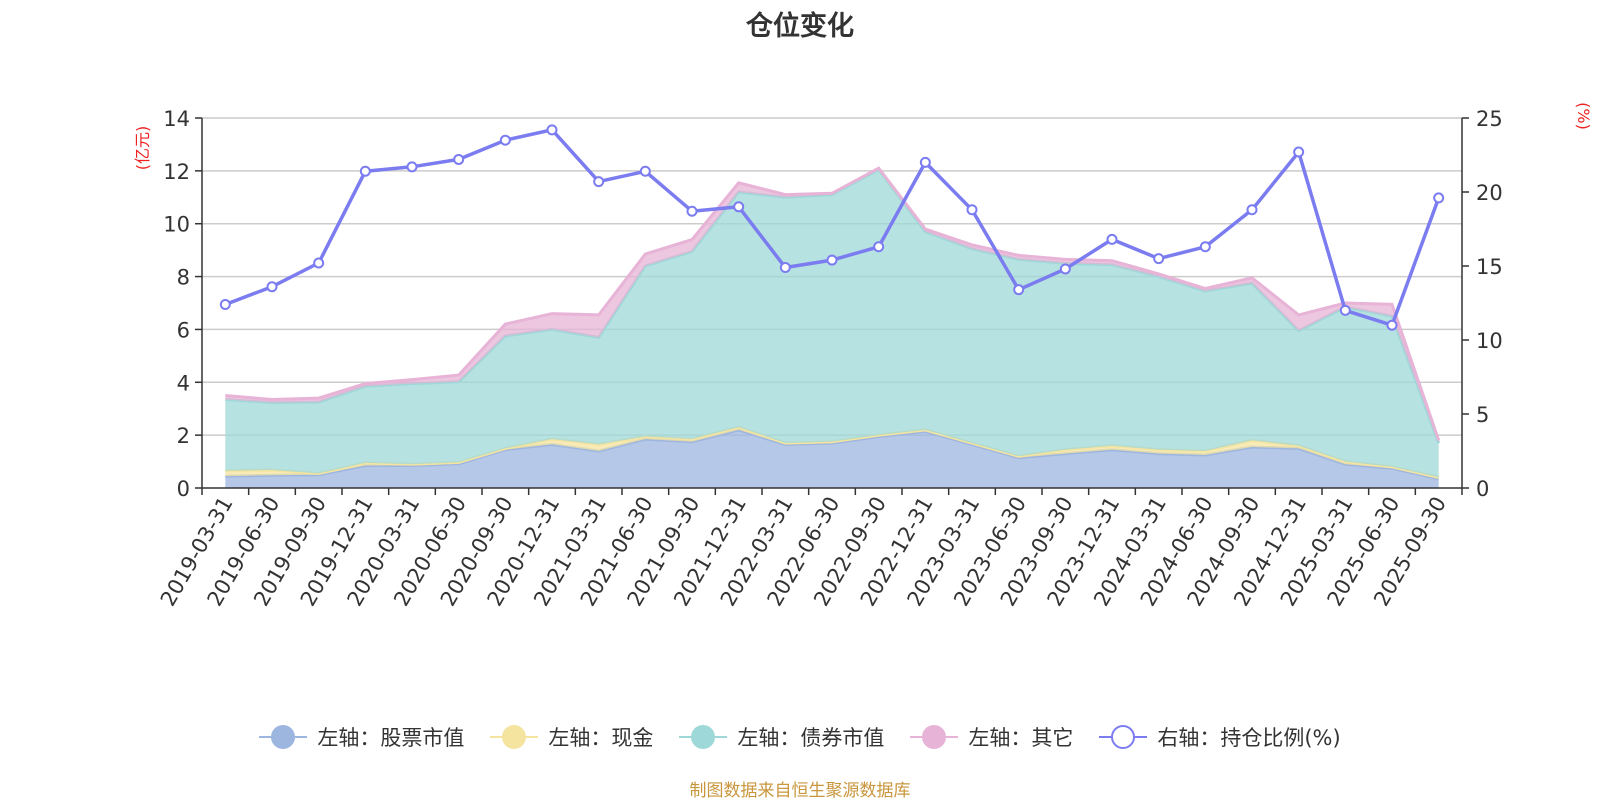 Image resolution: width=1600 pixels, height=801 pixels. What do you see at coordinates (183, 278) in the screenshot?
I see `left-axis-tick-label: 8` at bounding box center [183, 278].